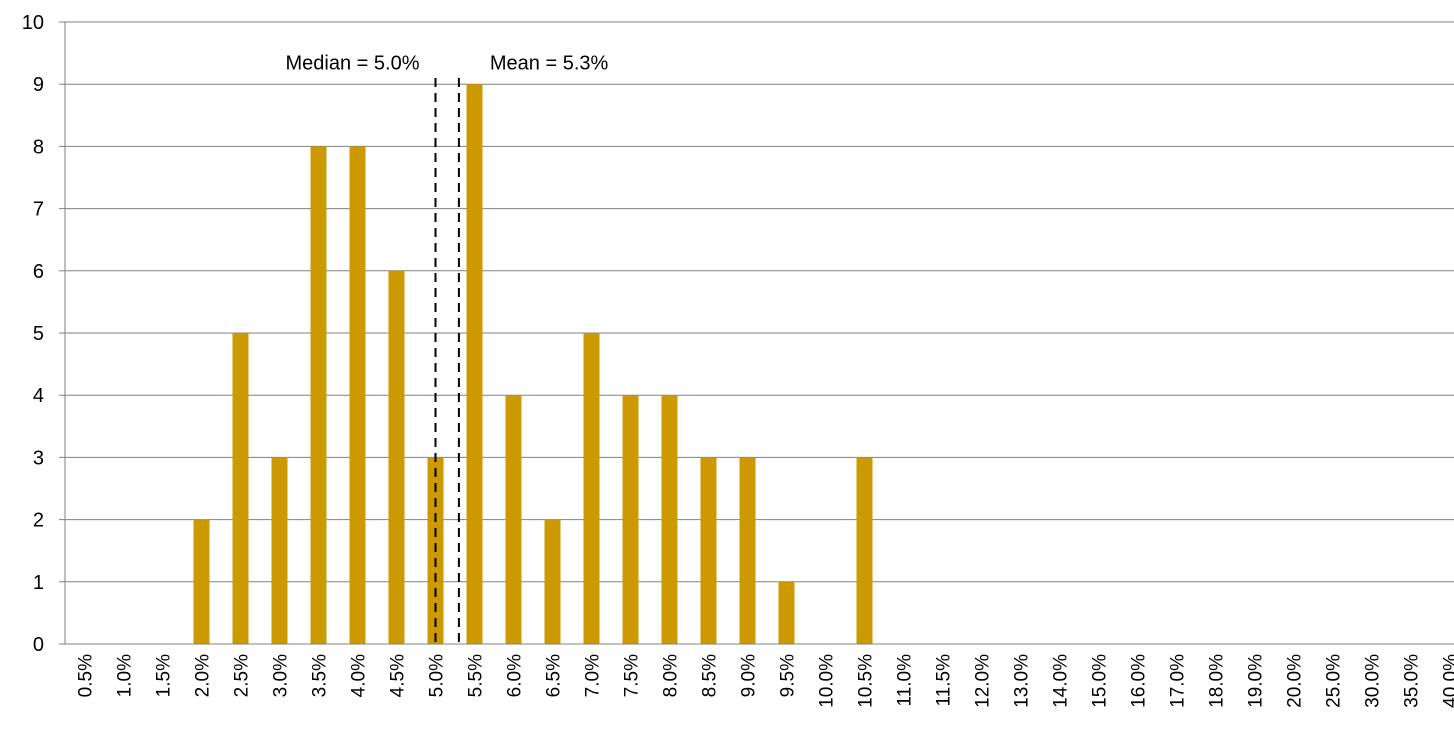  Describe the element at coordinates (554, 675) in the screenshot. I see `x-tick-label: 6.5%` at that location.